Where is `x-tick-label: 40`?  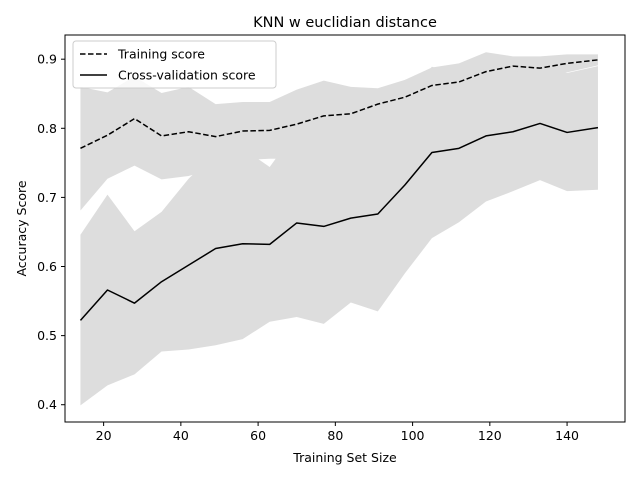 x-tick-label: 40 is located at coordinates (181, 435).